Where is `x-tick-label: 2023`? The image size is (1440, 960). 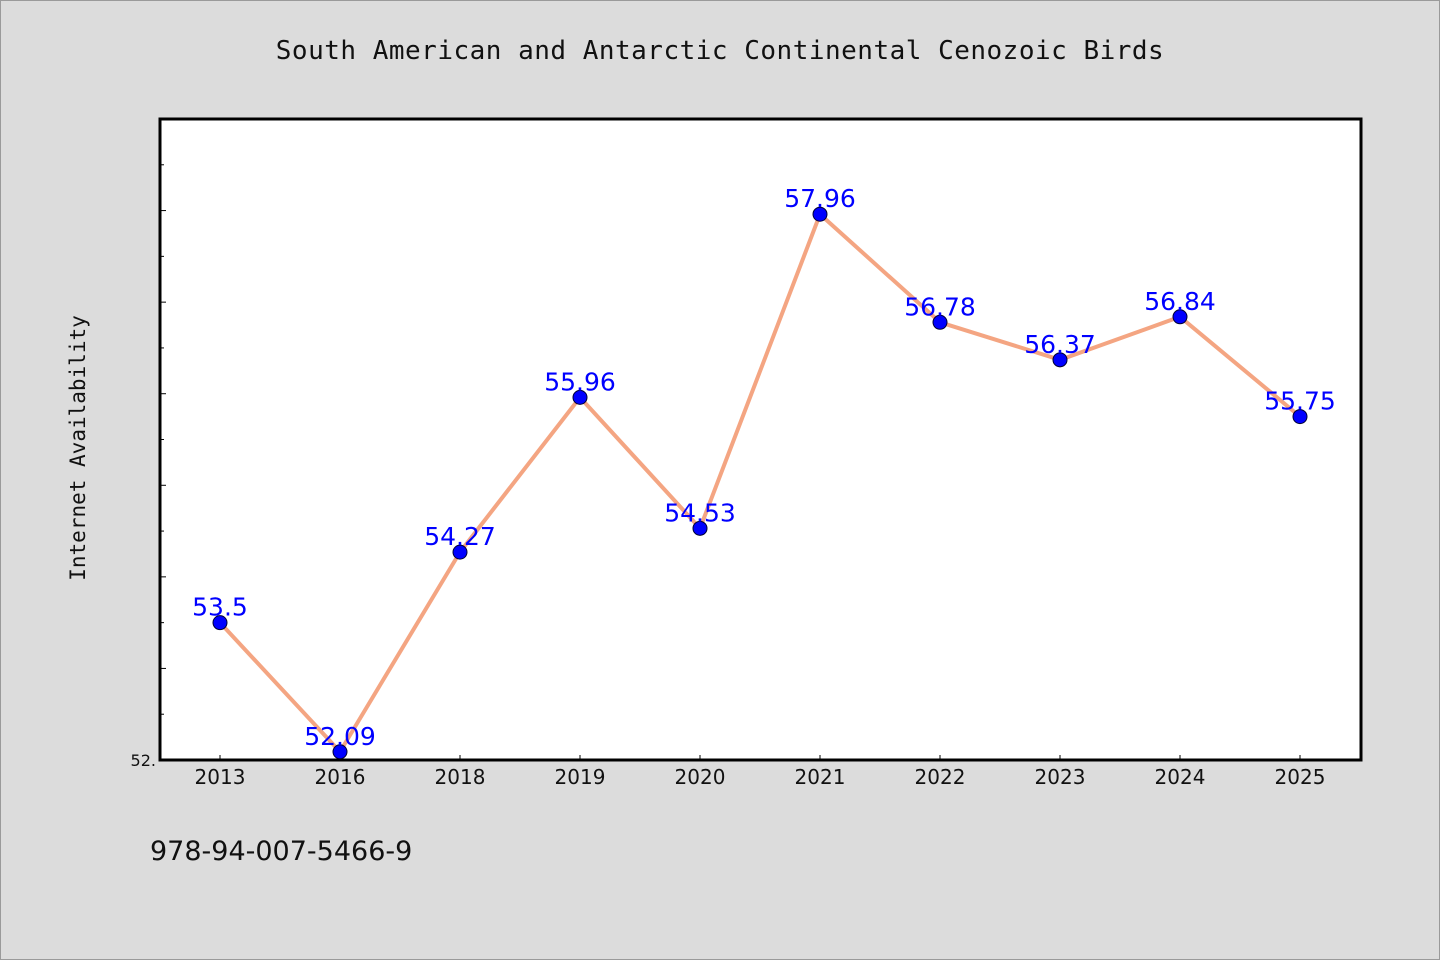
x-tick-label: 2023 is located at coordinates (1060, 777).